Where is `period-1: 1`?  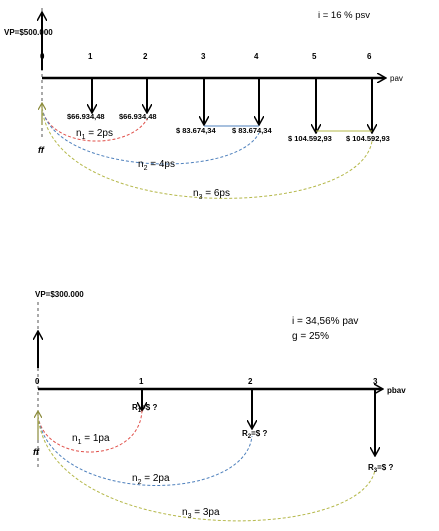
period-1: 1 is located at coordinates (90, 56).